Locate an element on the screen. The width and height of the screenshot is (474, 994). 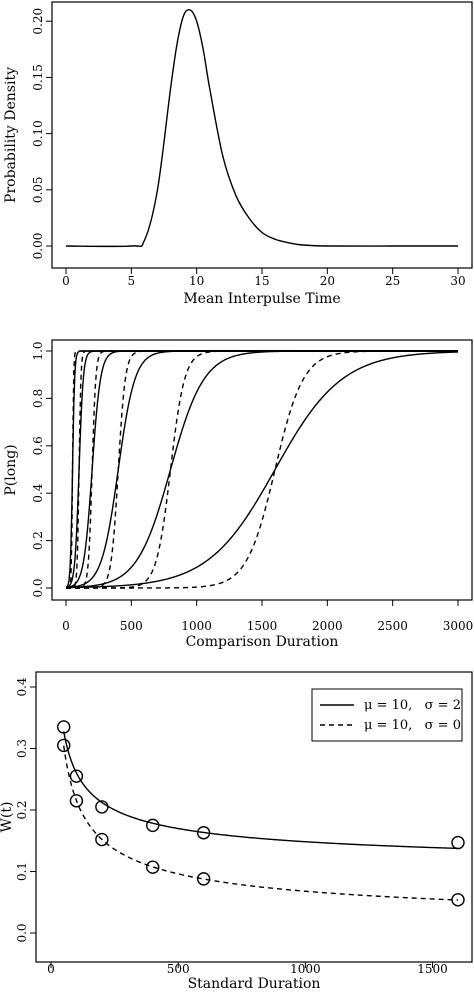
x-axis-title: Mean Interpulse Time is located at coordinates (261, 299).